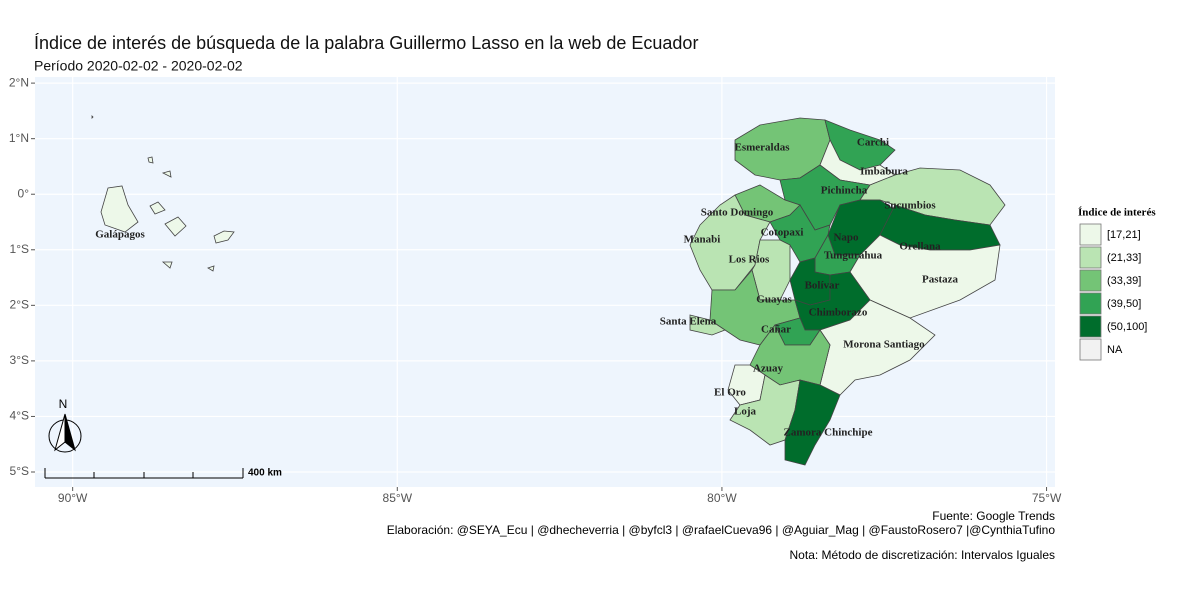  I want to click on y-tick-label: 4°S, so click(19, 416).